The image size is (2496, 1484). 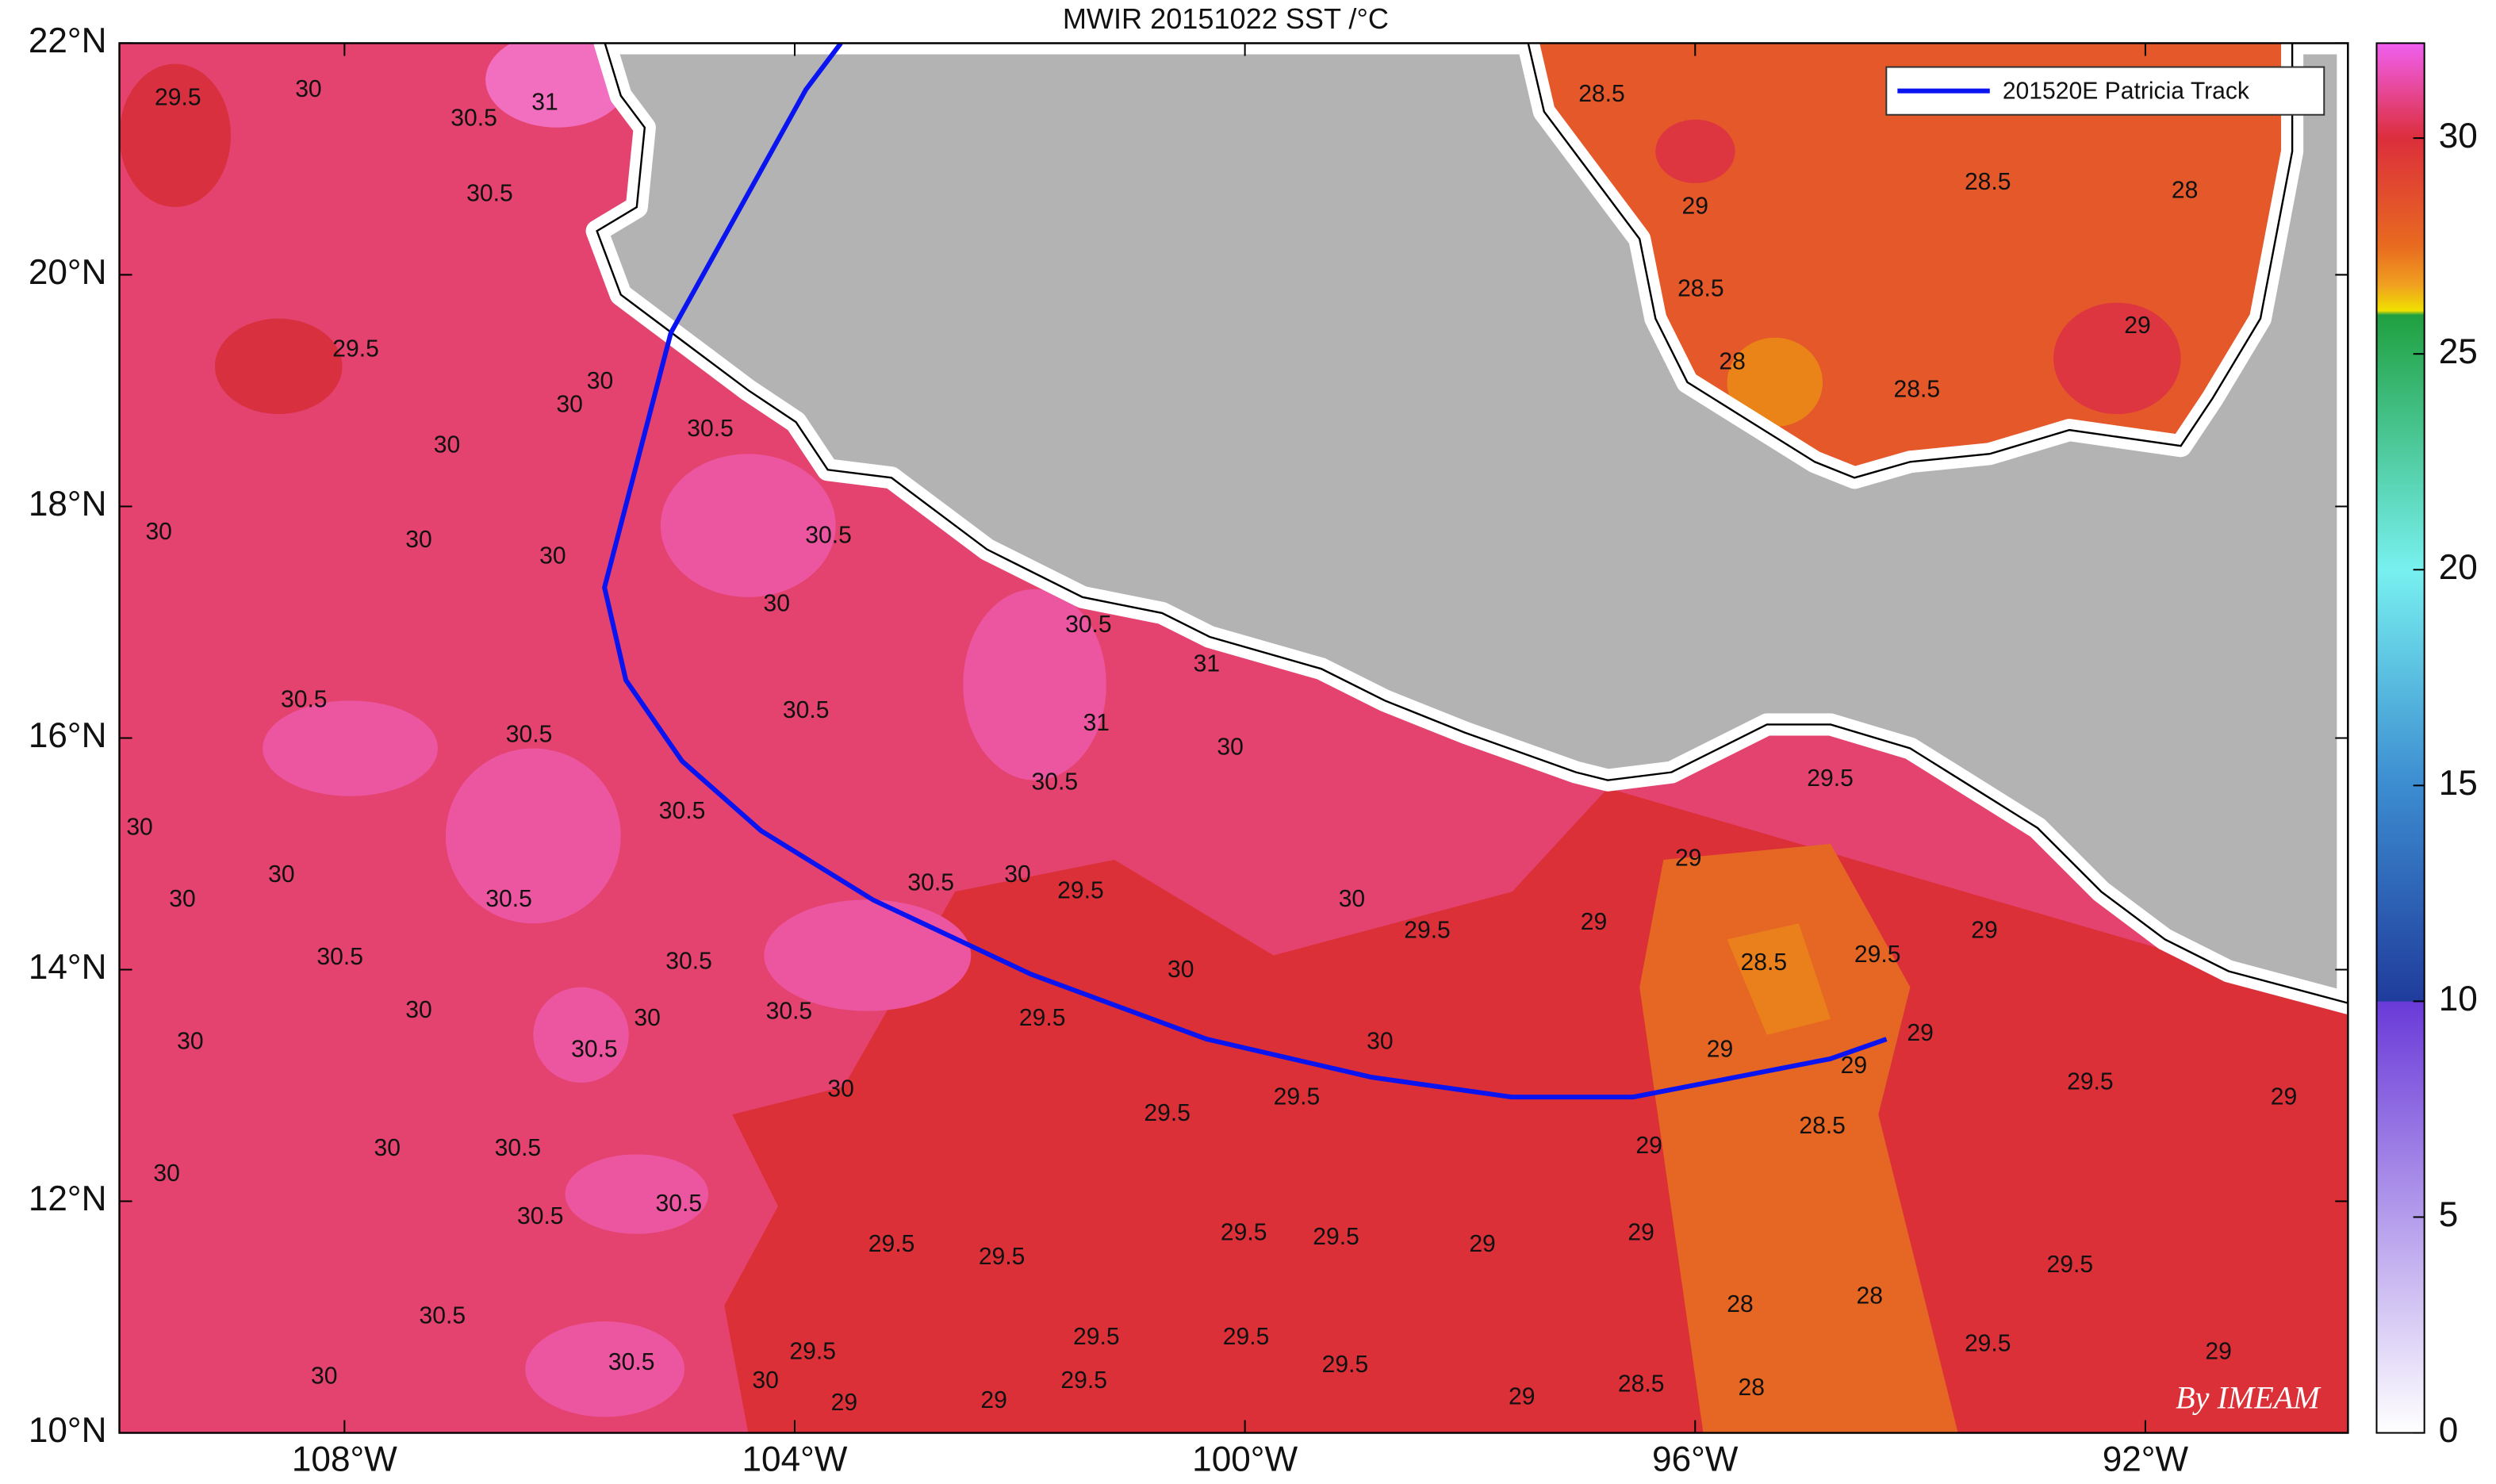 I want to click on colorbar-tick-label: 10, so click(x=2458, y=999).